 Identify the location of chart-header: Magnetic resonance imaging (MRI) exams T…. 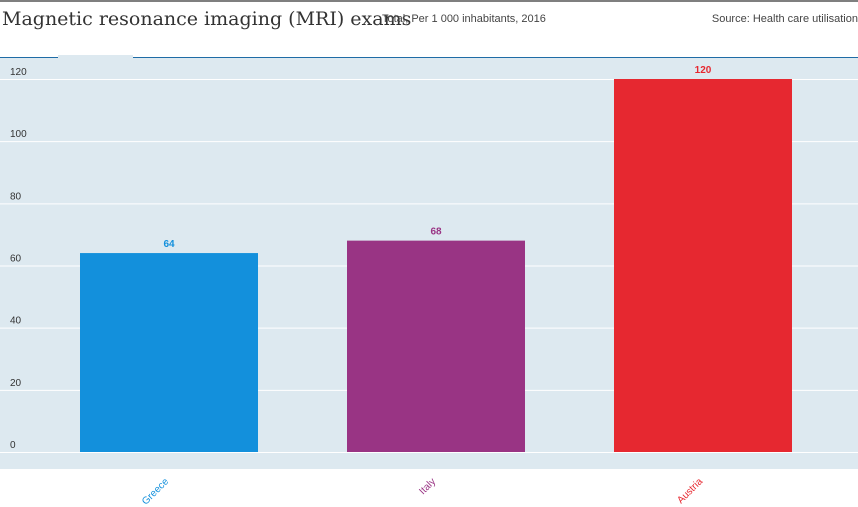
(429, 30).